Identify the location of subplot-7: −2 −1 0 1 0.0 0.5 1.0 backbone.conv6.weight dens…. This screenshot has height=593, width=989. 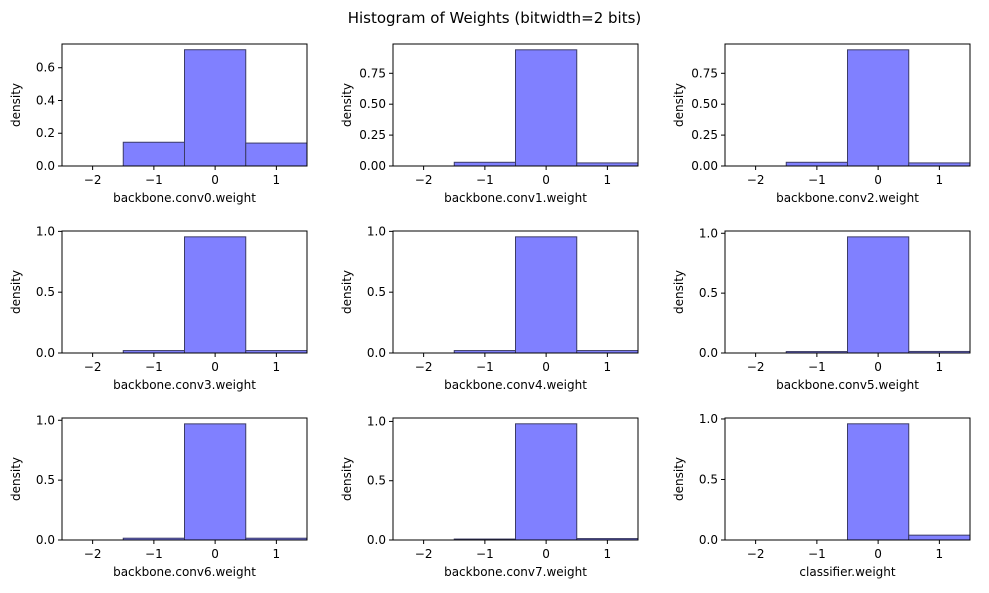
(158, 496).